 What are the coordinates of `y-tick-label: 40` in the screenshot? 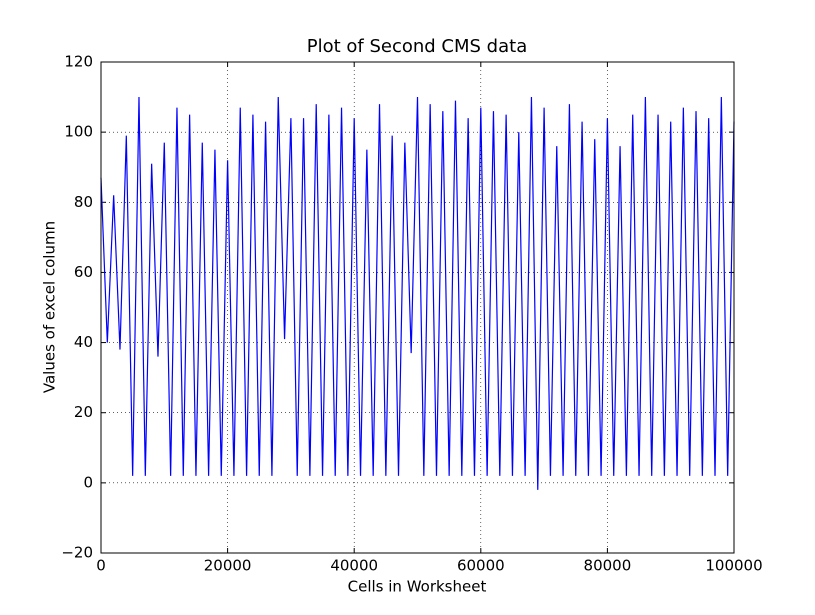 It's located at (83, 342).